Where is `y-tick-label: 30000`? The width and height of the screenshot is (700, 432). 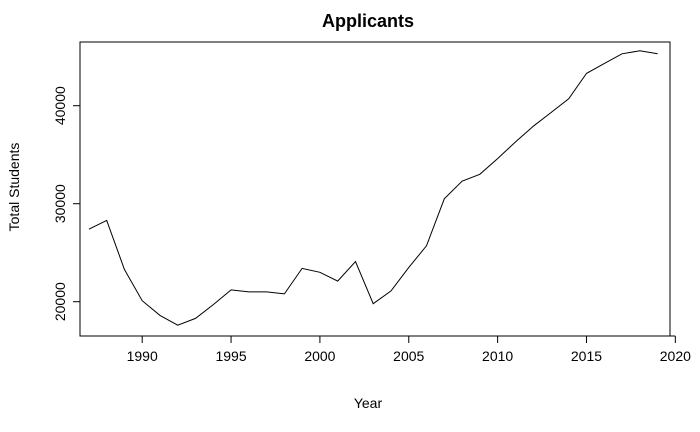
y-tick-label: 30000 is located at coordinates (60, 203).